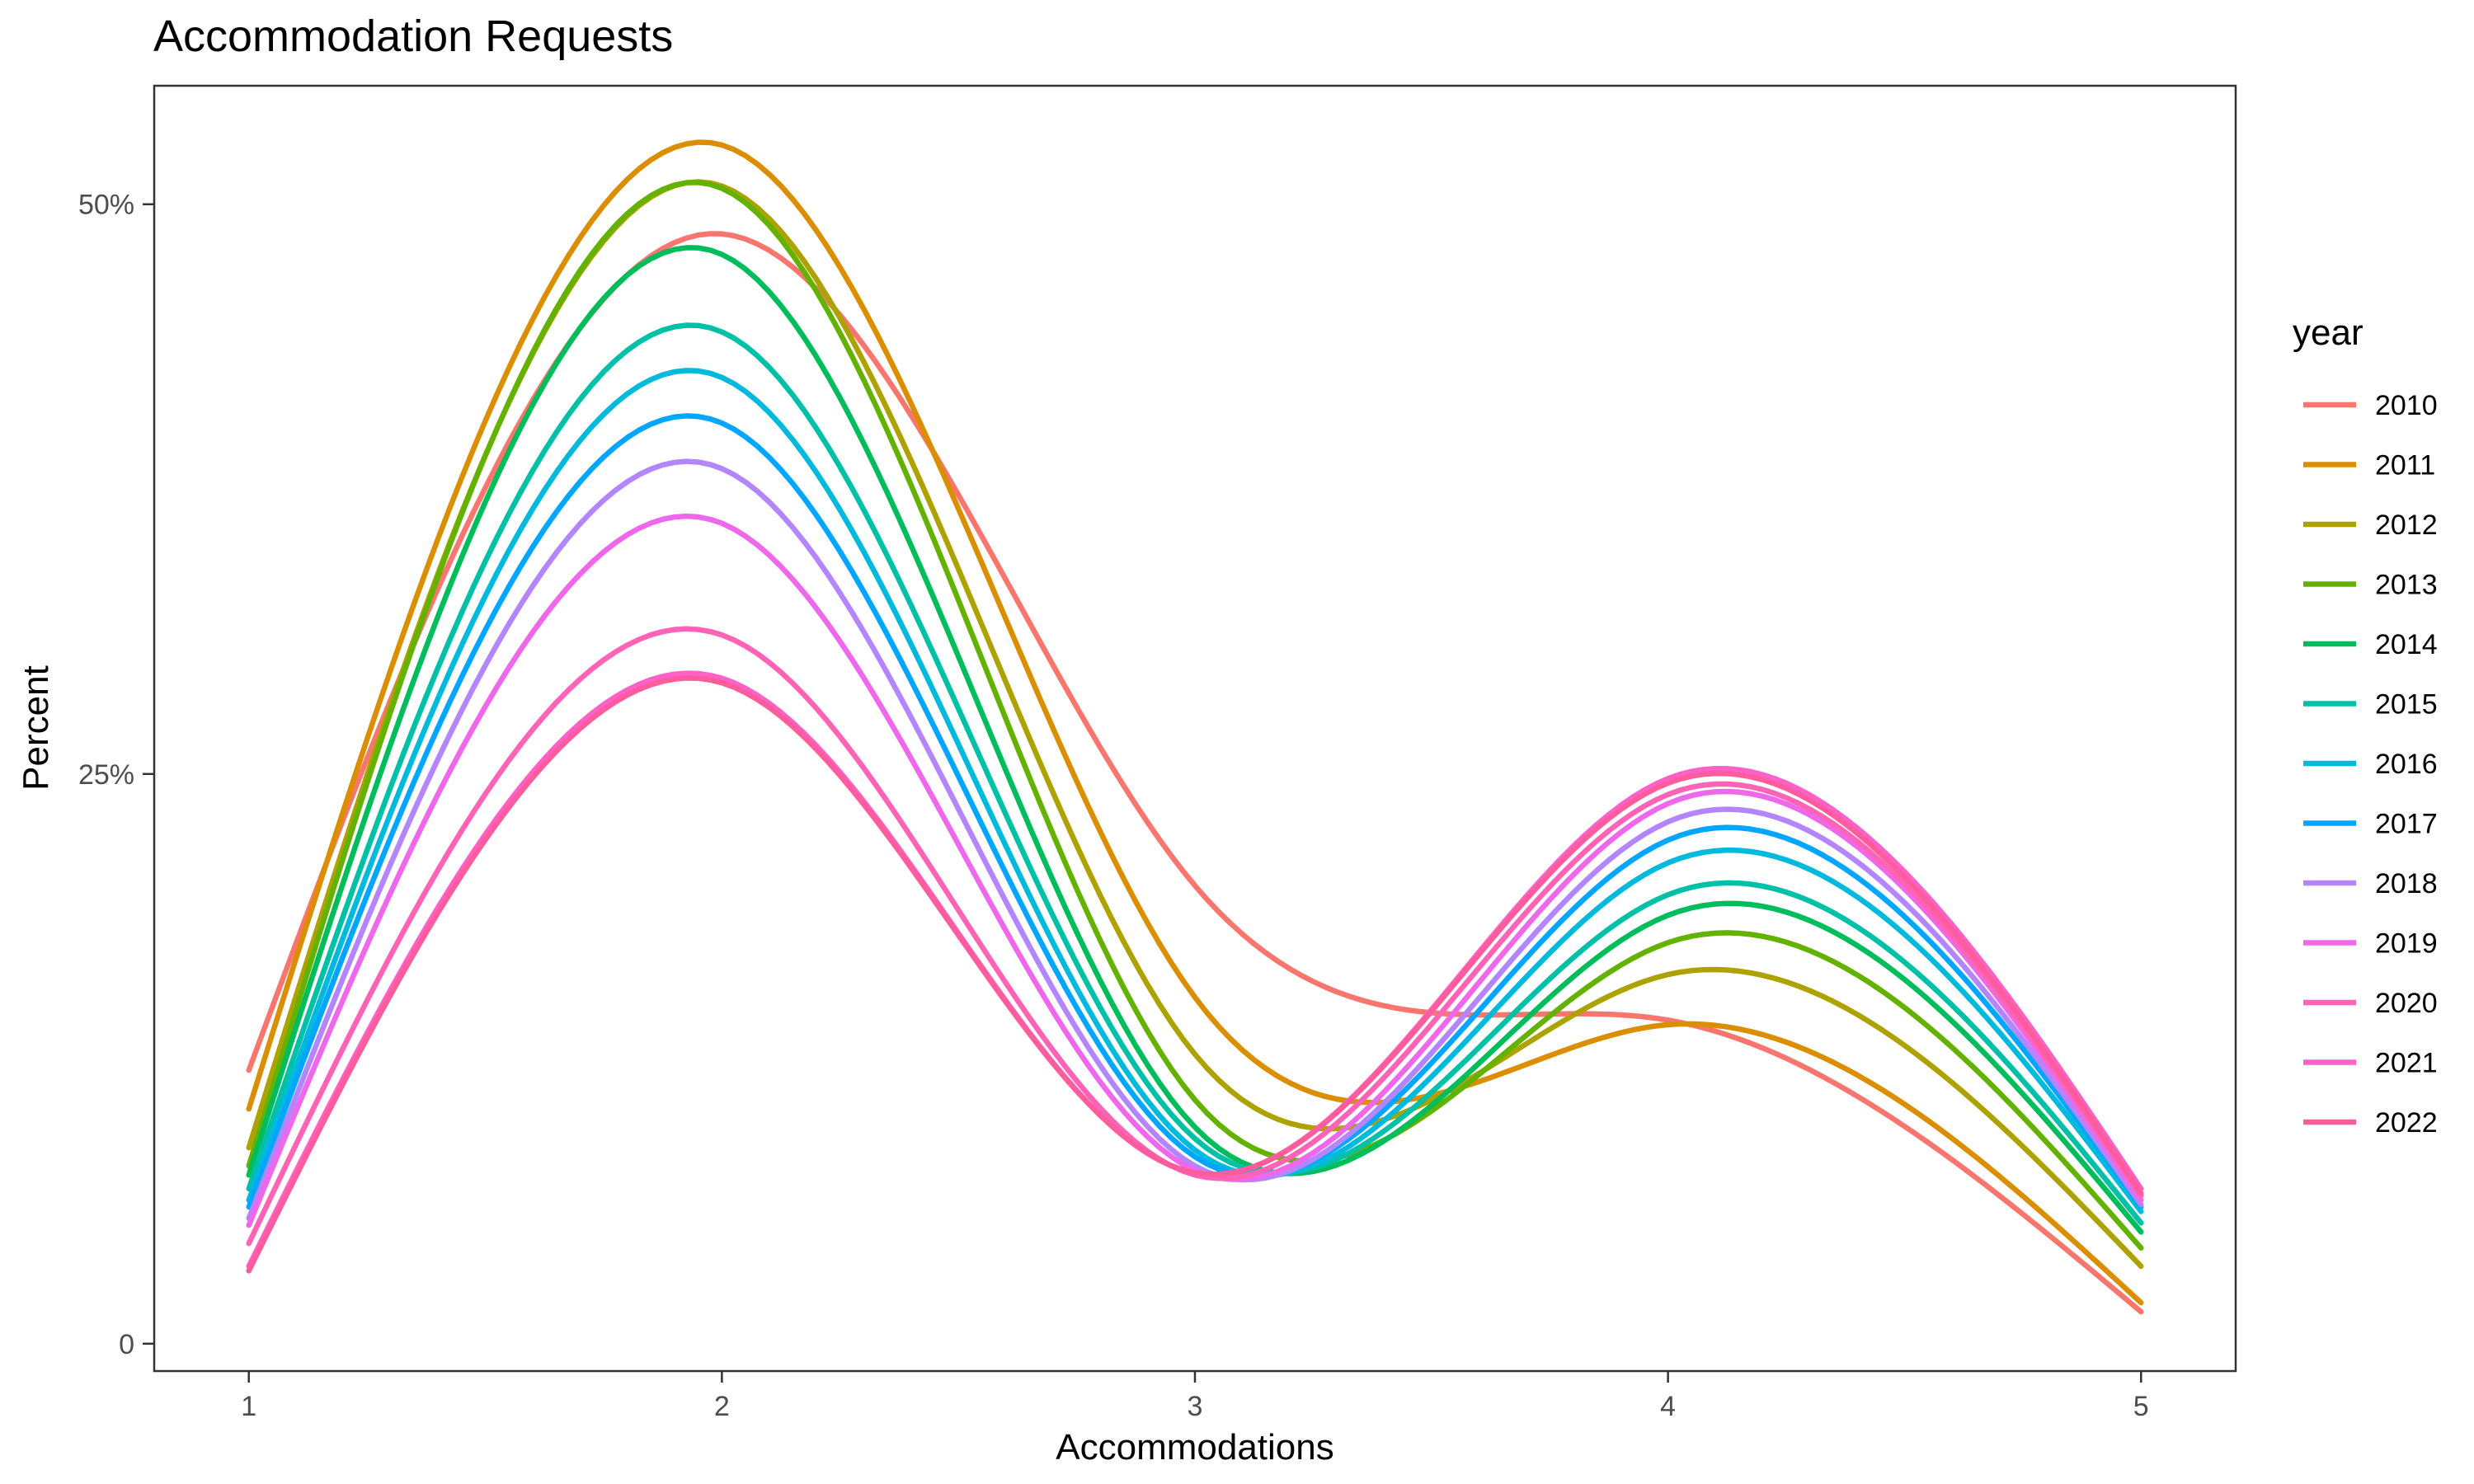  I want to click on y-axis: 0 25% 50%, so click(116, 775).